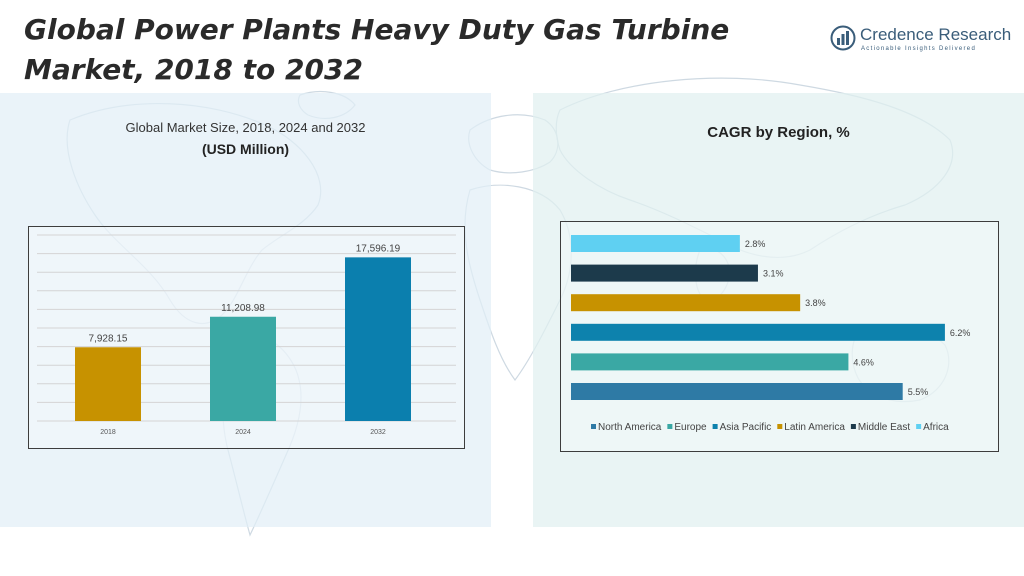 The height and width of the screenshot is (576, 1024). Describe the element at coordinates (758, 332) in the screenshot. I see `bar-asia-pacific` at that location.